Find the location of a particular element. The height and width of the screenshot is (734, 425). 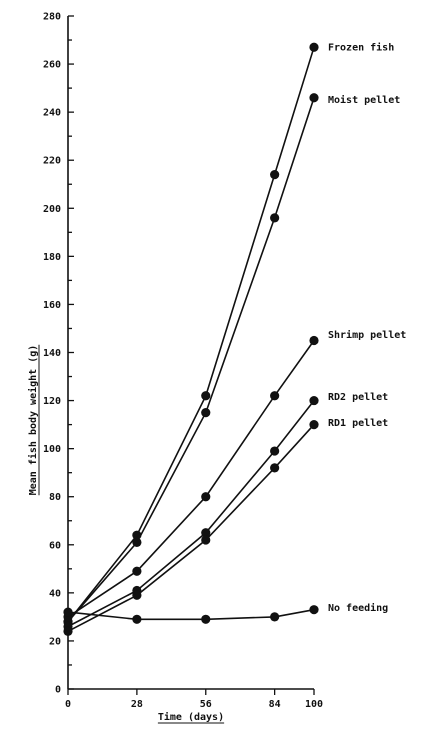

series-label-no-feeding: No feeding is located at coordinates (358, 608).